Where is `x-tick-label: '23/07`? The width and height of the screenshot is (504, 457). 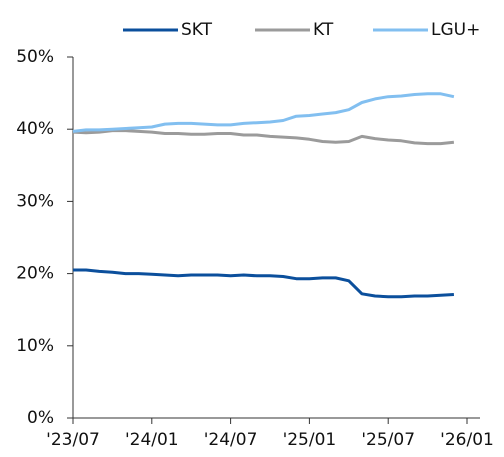
x-tick-label: '23/07 is located at coordinates (73, 440).